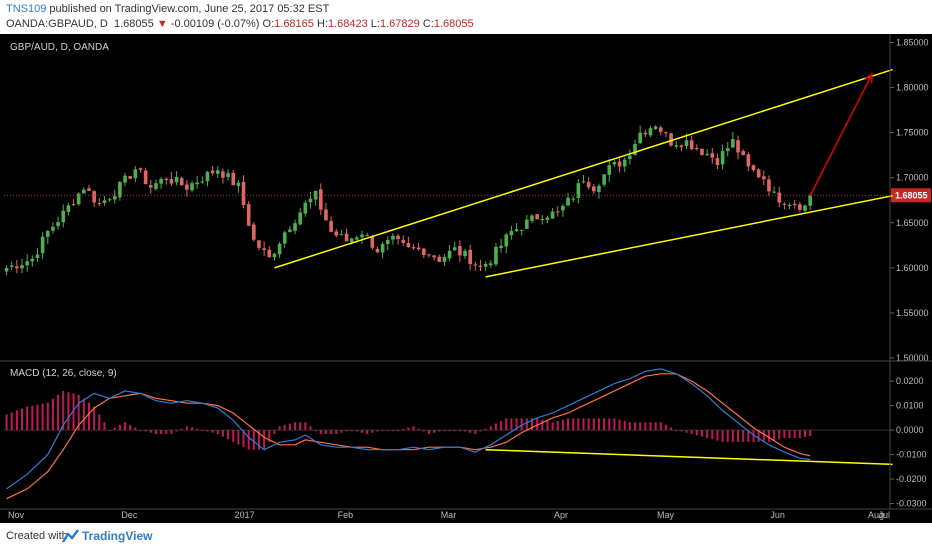  What do you see at coordinates (26, 9) in the screenshot?
I see `author-link: TNS109` at bounding box center [26, 9].